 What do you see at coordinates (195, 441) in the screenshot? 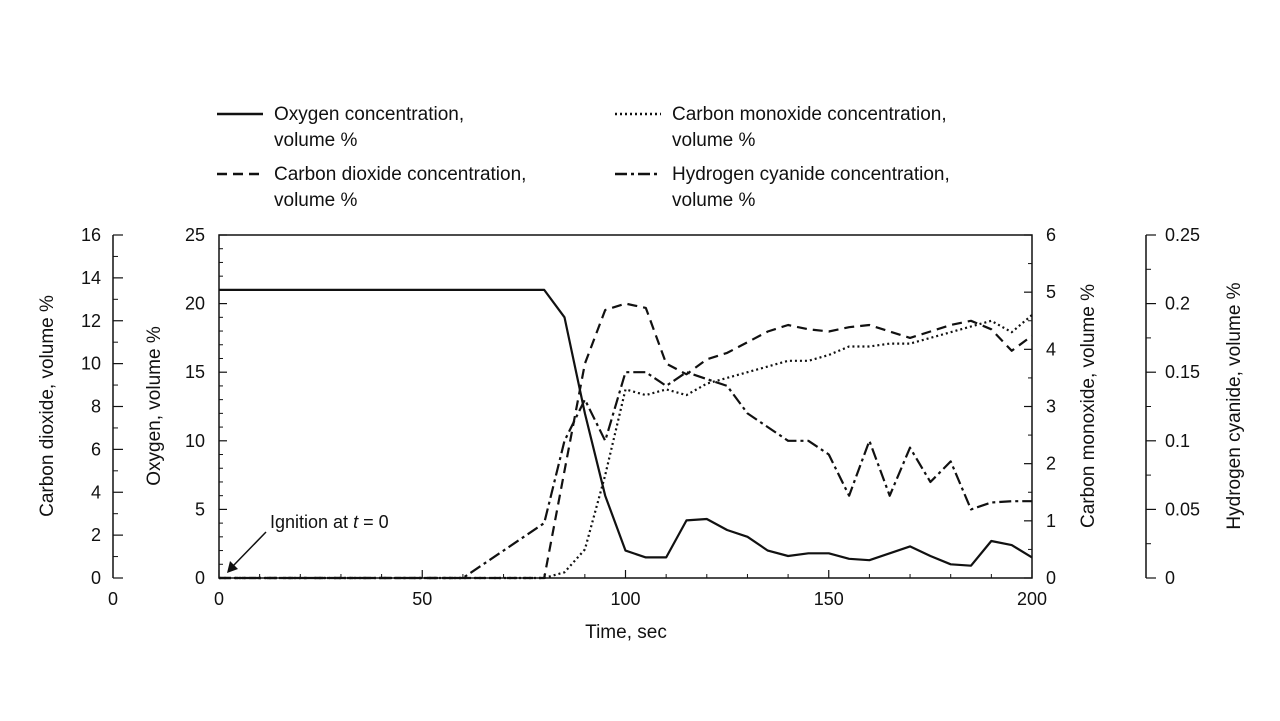
I see `oxygen-tick-label-10: 10` at bounding box center [195, 441].